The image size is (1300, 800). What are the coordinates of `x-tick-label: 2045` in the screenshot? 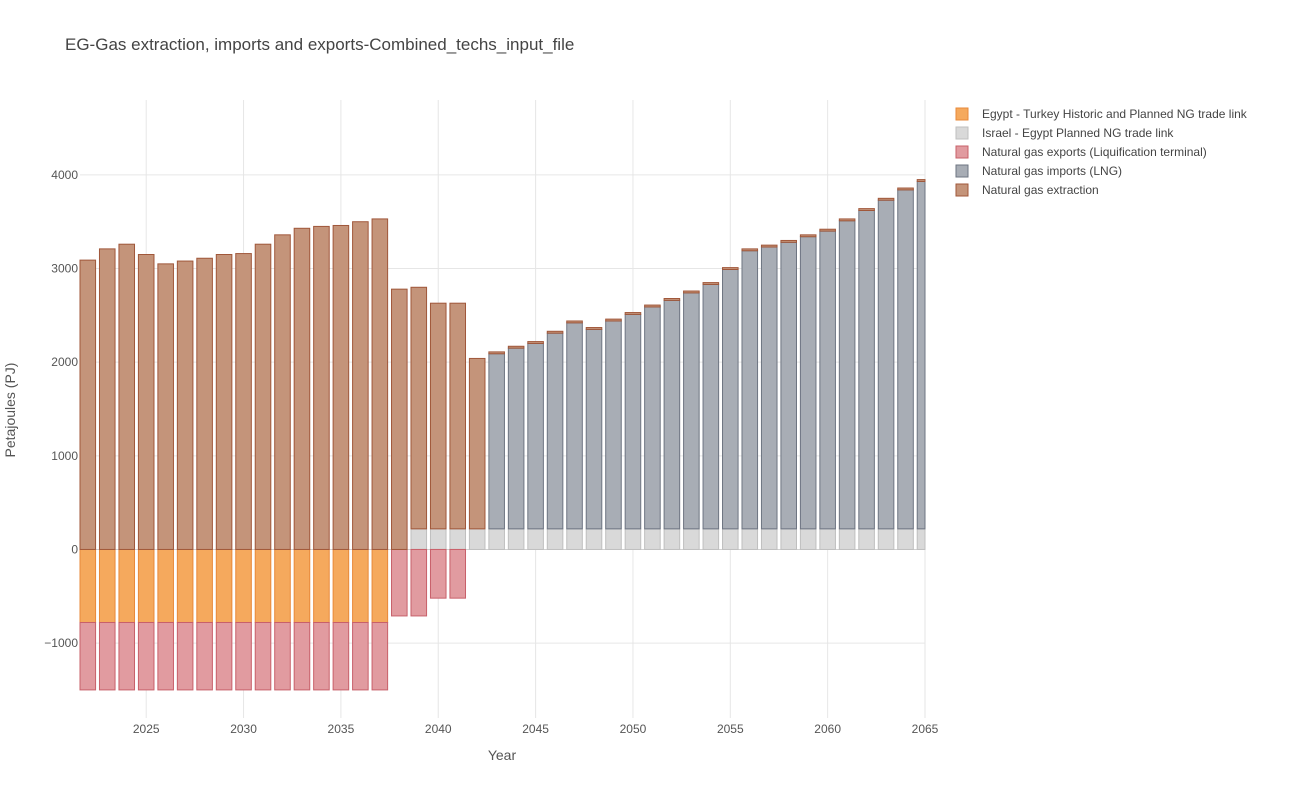 It's located at (535, 729).